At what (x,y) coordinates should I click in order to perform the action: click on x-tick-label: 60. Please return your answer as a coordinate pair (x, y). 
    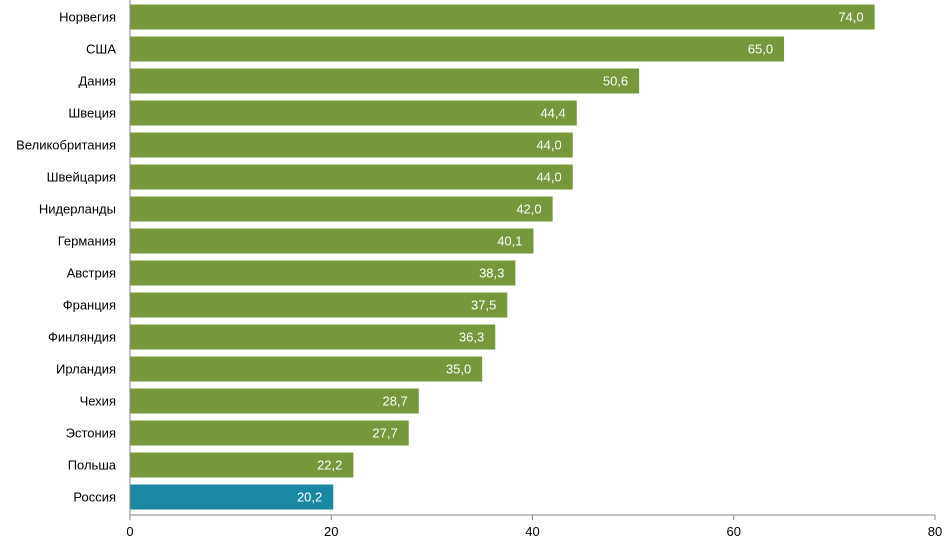
    Looking at the image, I should click on (734, 531).